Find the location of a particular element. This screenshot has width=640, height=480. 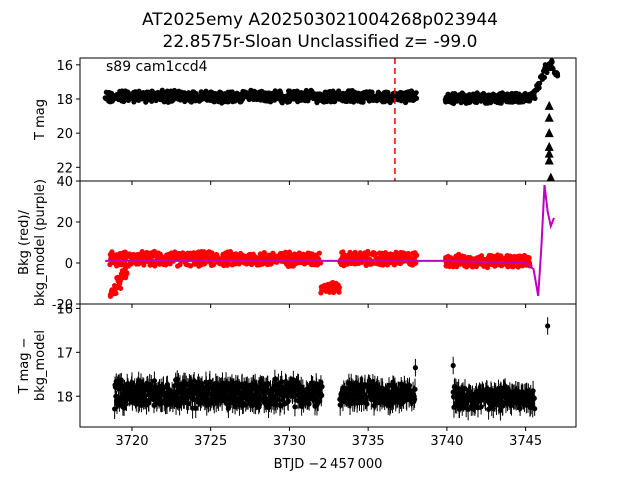

y-tick-label: 40 is located at coordinates (64, 182).